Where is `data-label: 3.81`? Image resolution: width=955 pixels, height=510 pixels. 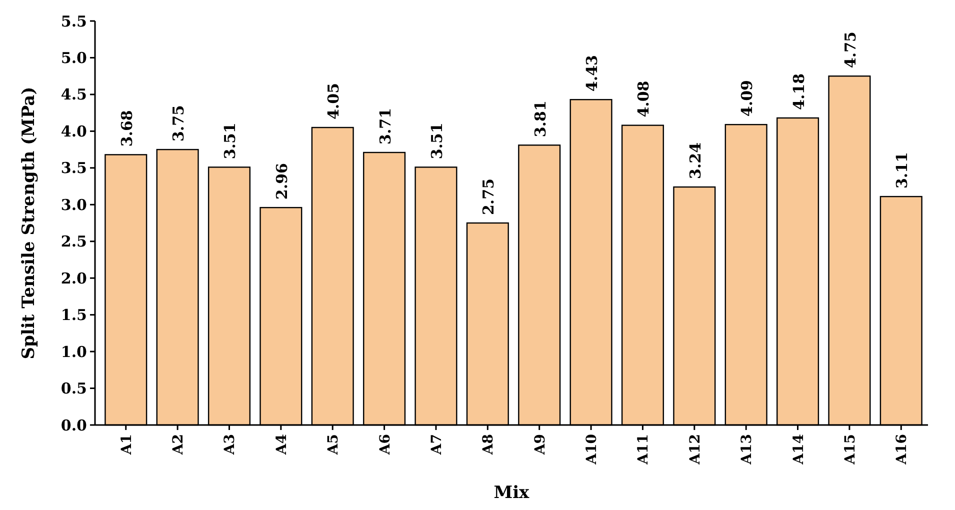
data-label: 3.81 is located at coordinates (540, 119).